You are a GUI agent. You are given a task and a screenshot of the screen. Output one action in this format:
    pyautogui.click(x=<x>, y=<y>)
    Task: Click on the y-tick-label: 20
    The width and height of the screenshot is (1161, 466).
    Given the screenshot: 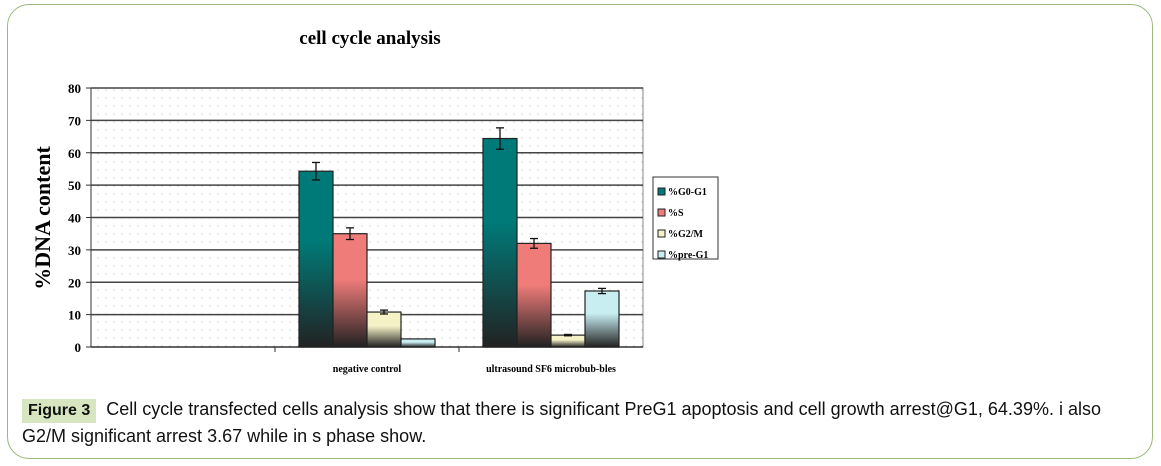 What is the action you would take?
    pyautogui.click(x=74, y=282)
    